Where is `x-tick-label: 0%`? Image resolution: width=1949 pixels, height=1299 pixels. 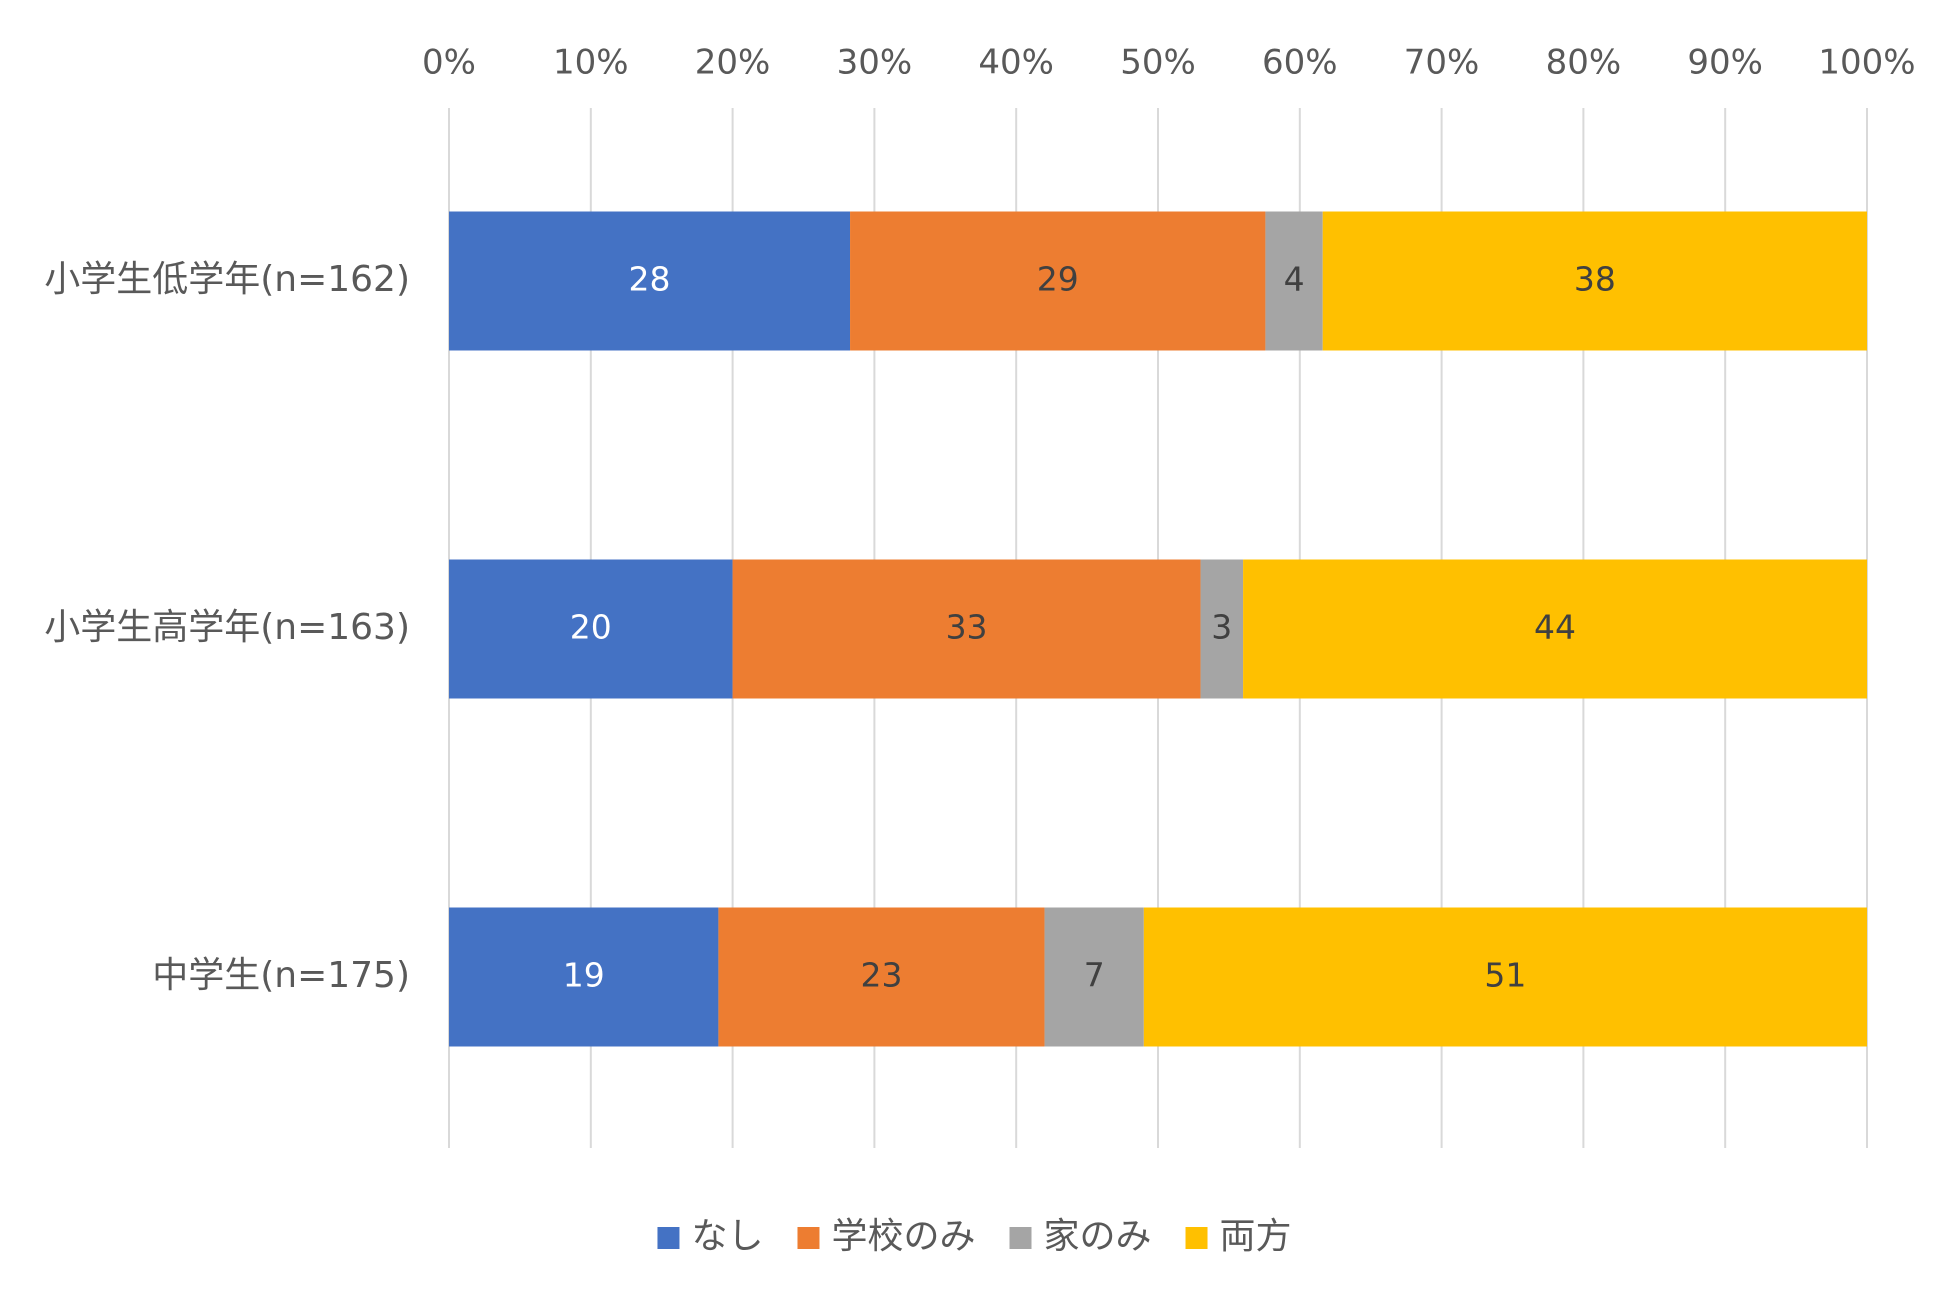 x-tick-label: 0% is located at coordinates (449, 63).